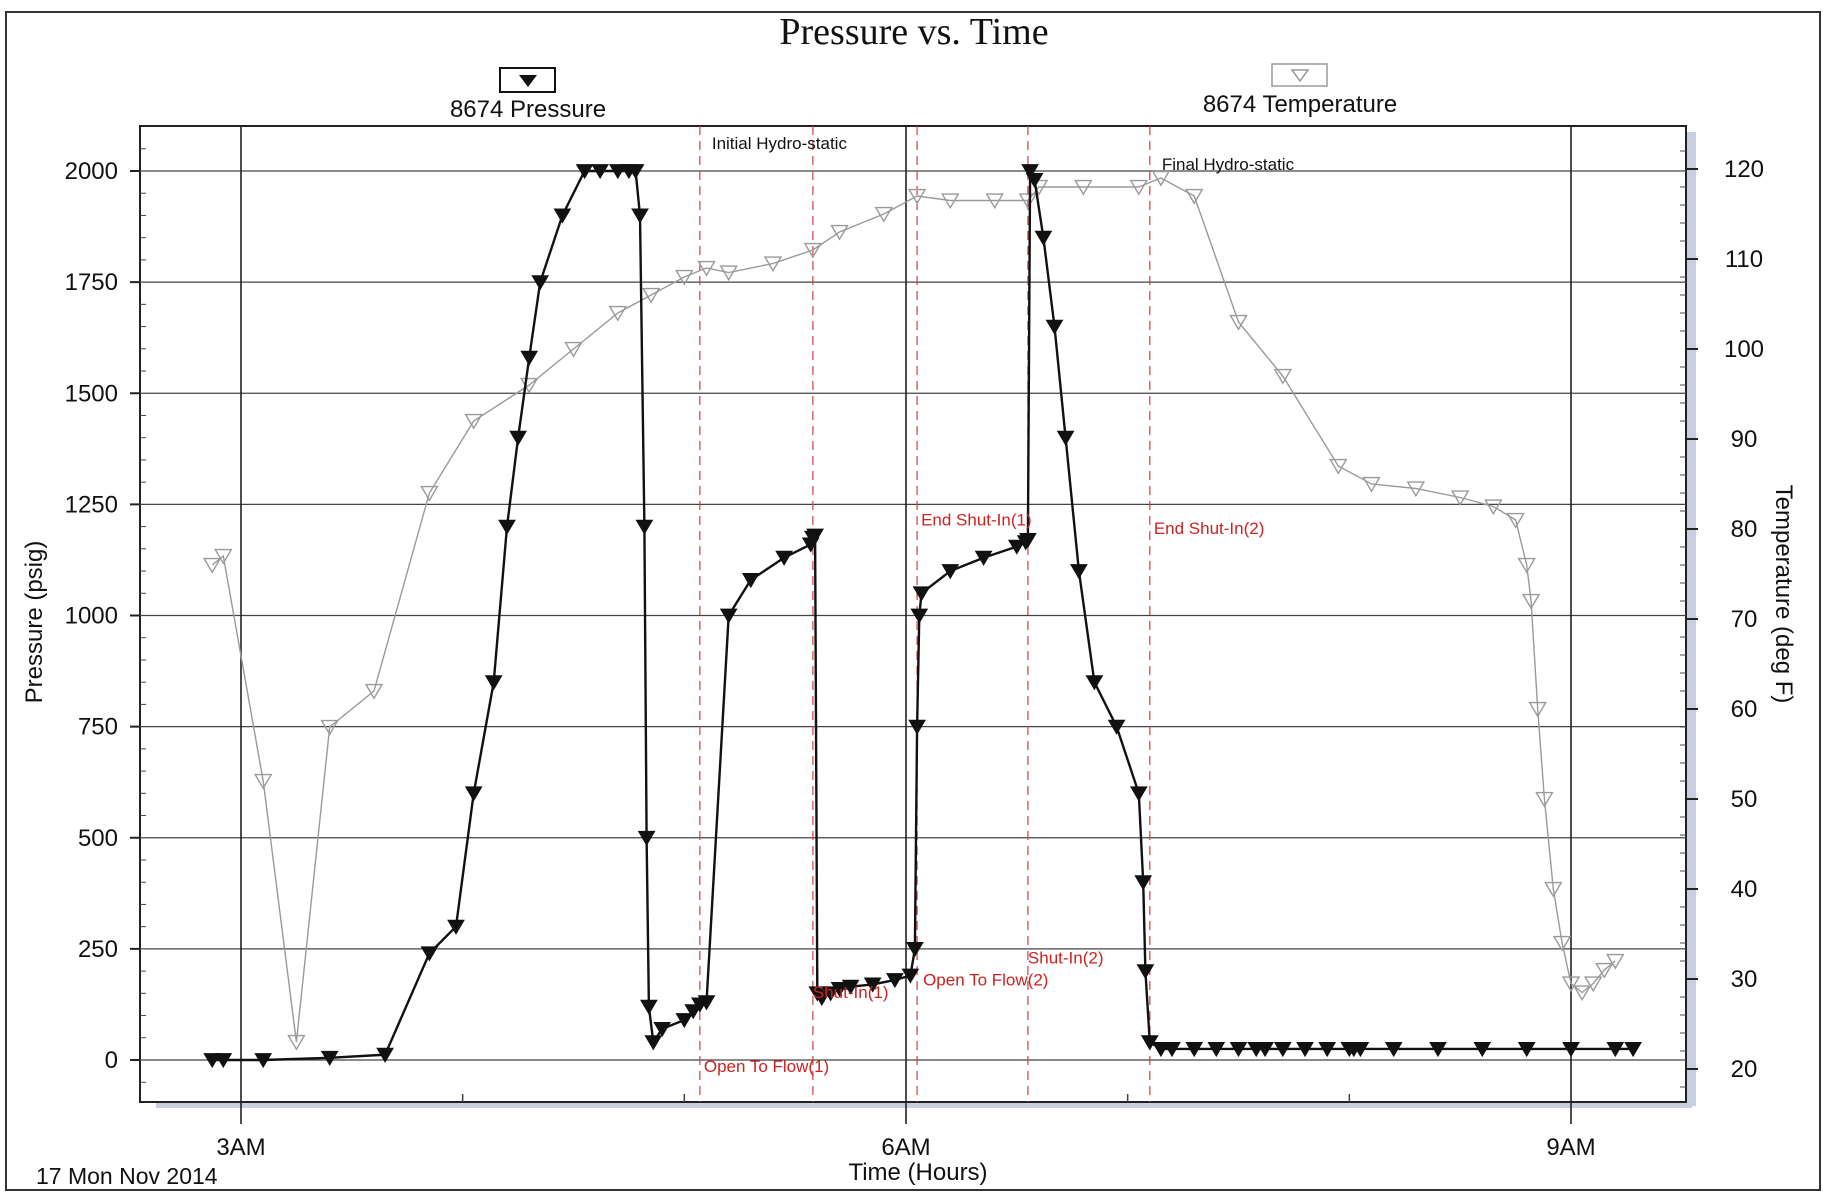  I want to click on y-tick-label: 1500, so click(91, 393).